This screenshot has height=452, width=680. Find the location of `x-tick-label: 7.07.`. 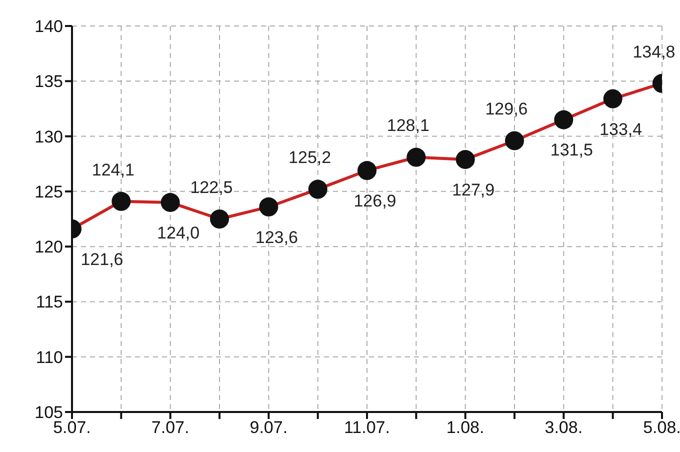

x-tick-label: 7.07. is located at coordinates (170, 428).